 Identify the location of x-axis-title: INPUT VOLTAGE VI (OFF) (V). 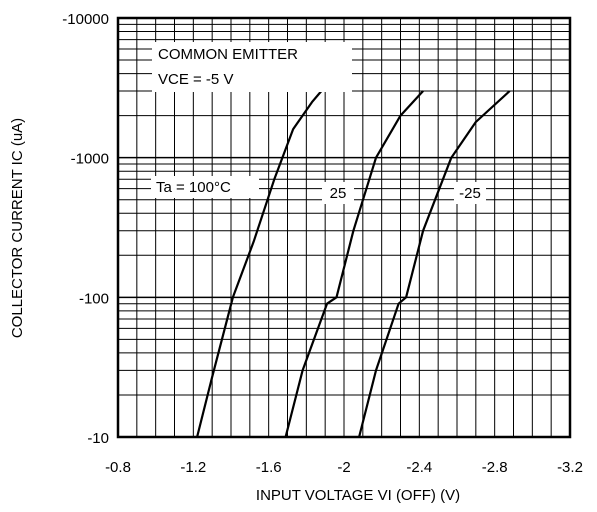
(358, 495).